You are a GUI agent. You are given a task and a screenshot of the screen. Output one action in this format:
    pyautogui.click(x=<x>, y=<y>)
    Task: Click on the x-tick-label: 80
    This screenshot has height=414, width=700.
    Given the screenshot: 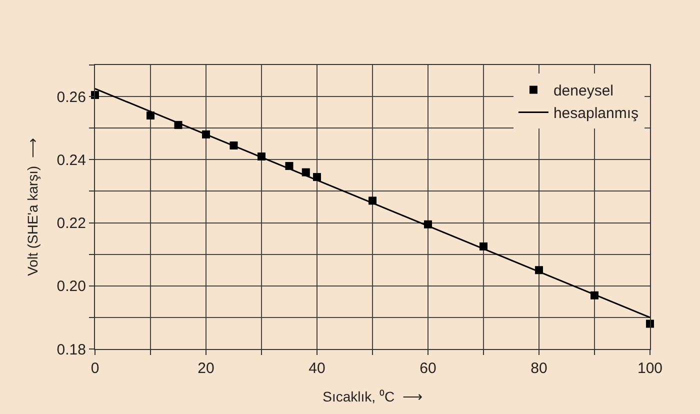 What is the action you would take?
    pyautogui.click(x=539, y=368)
    